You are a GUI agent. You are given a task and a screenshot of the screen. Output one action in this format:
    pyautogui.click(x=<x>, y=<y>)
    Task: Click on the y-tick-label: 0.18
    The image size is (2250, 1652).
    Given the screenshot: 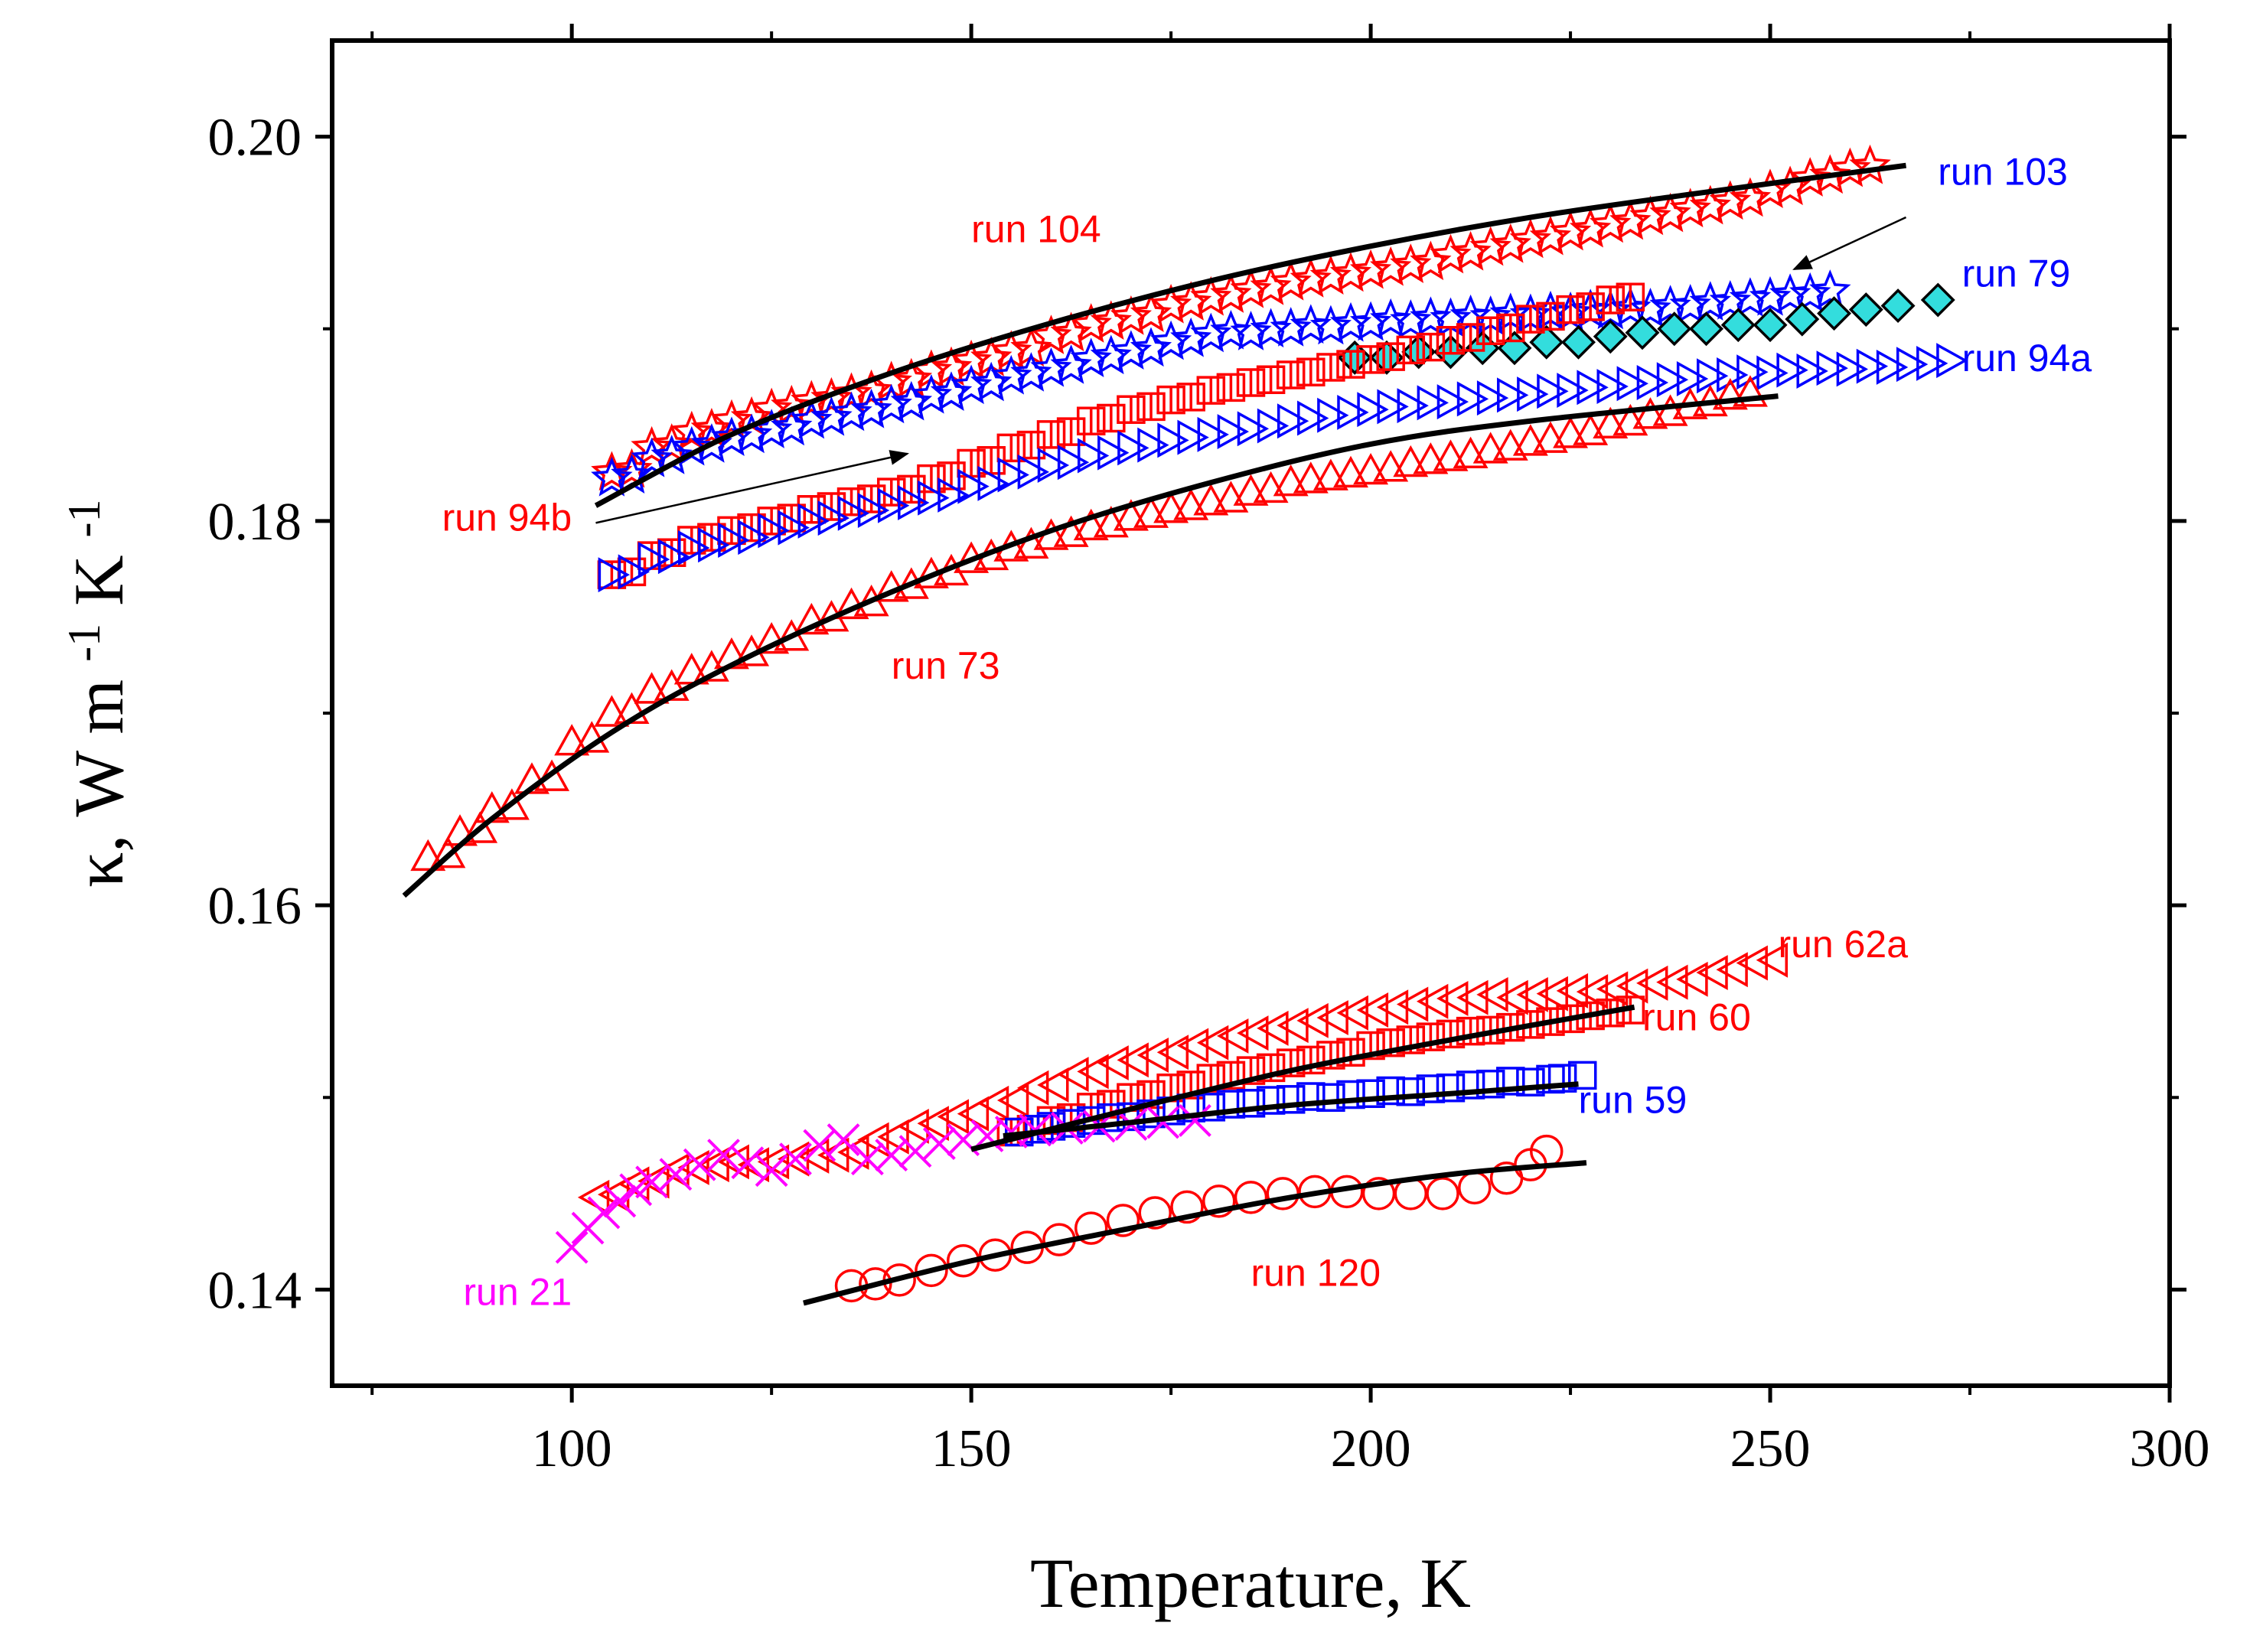 What is the action you would take?
    pyautogui.click(x=255, y=522)
    